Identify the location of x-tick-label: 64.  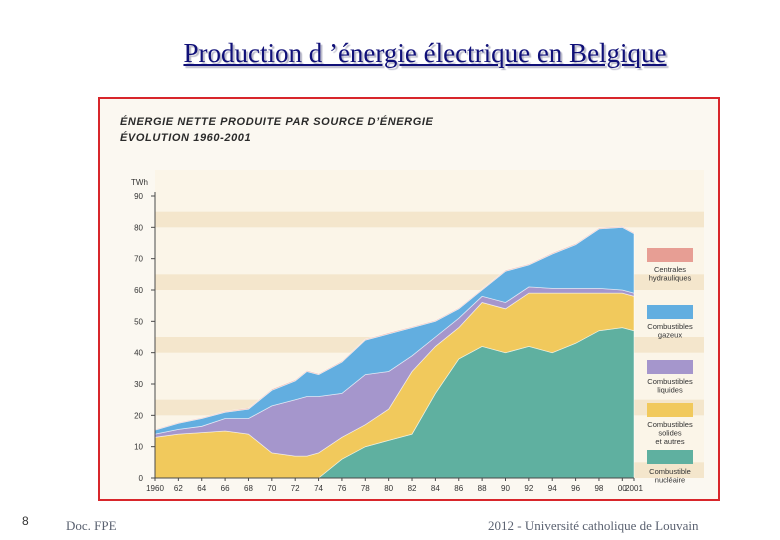
(201, 488).